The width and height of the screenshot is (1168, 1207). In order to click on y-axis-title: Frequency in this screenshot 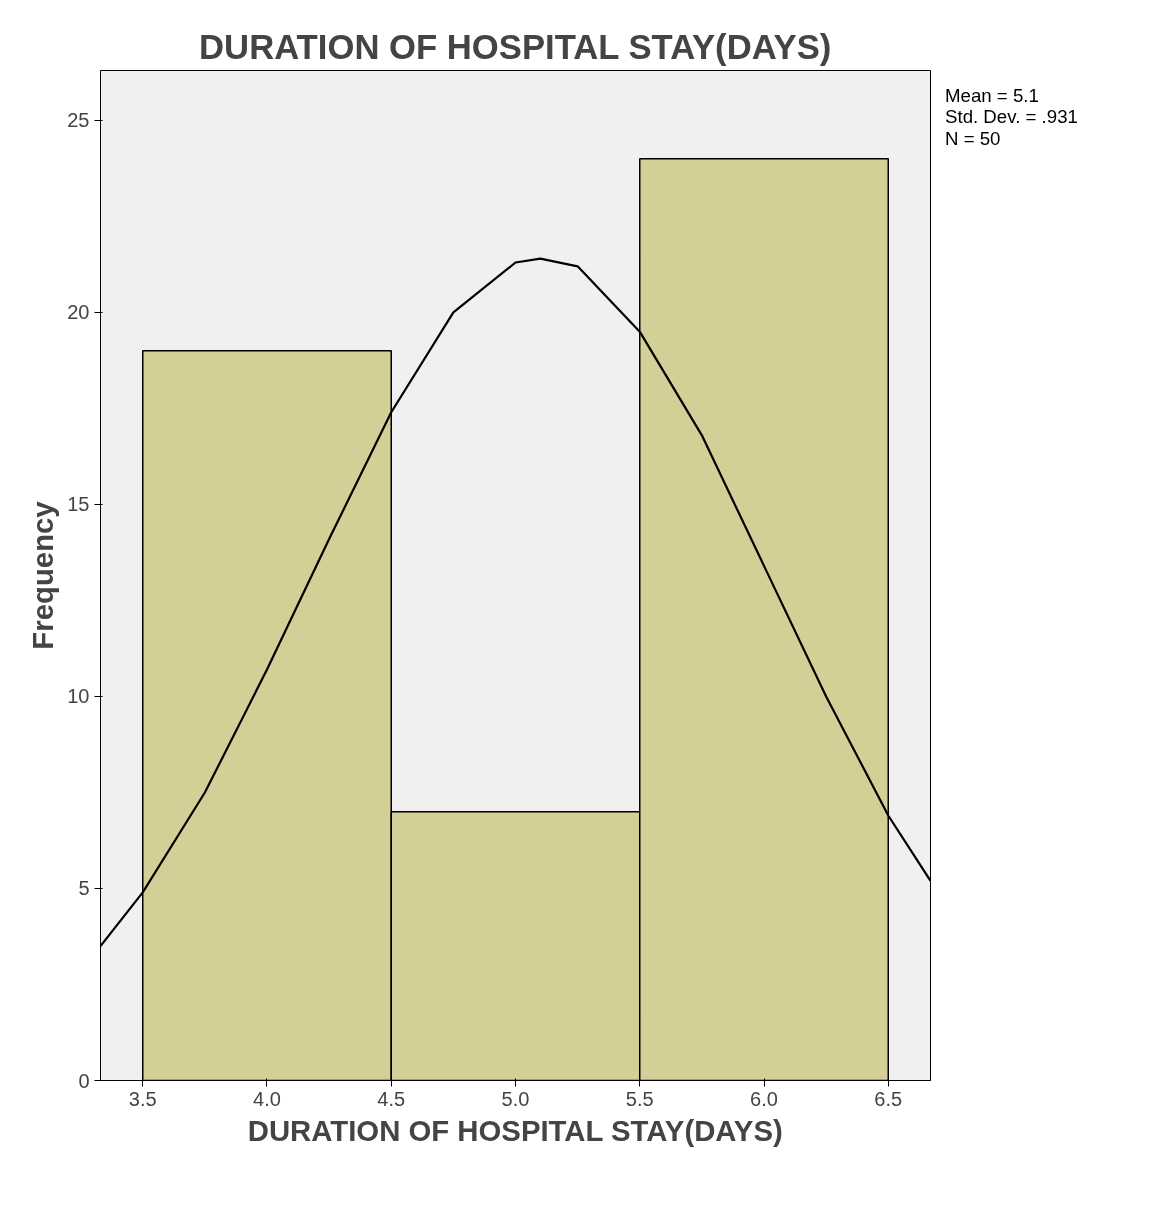, I will do `click(43, 575)`.